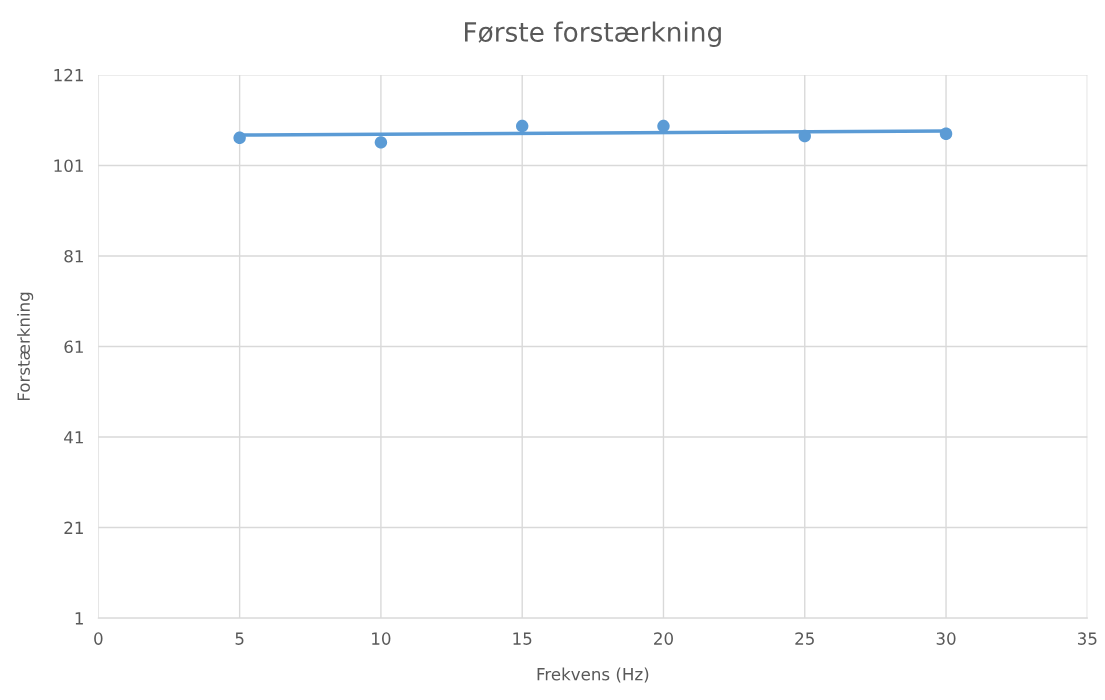 The image size is (1105, 700). I want to click on y-tick-label: 41, so click(73, 437).